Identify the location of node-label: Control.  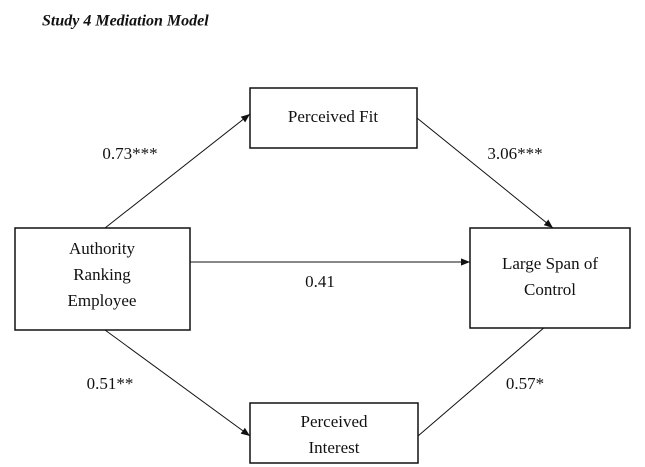
(550, 289).